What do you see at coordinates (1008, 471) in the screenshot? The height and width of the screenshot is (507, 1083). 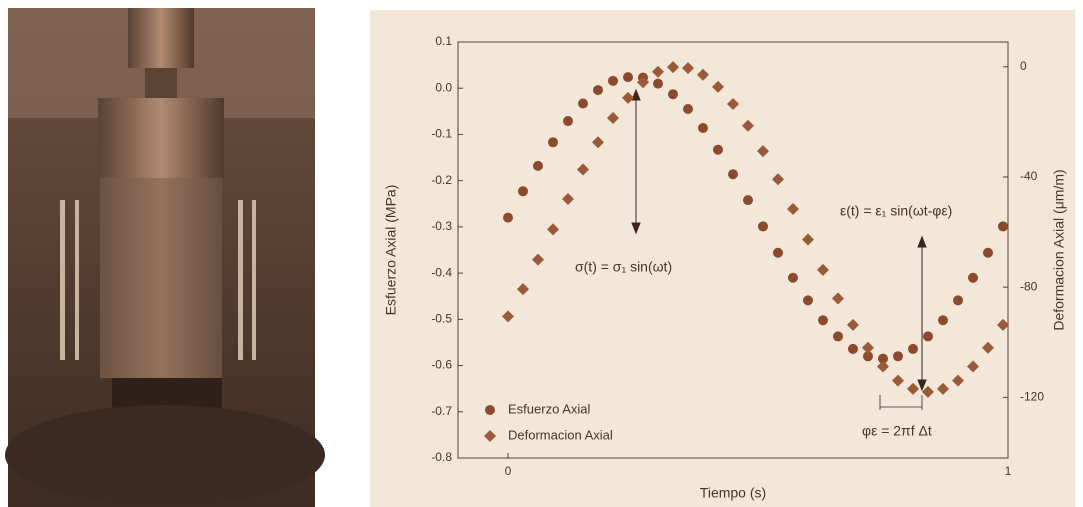 I see `x-tick-label: 1` at bounding box center [1008, 471].